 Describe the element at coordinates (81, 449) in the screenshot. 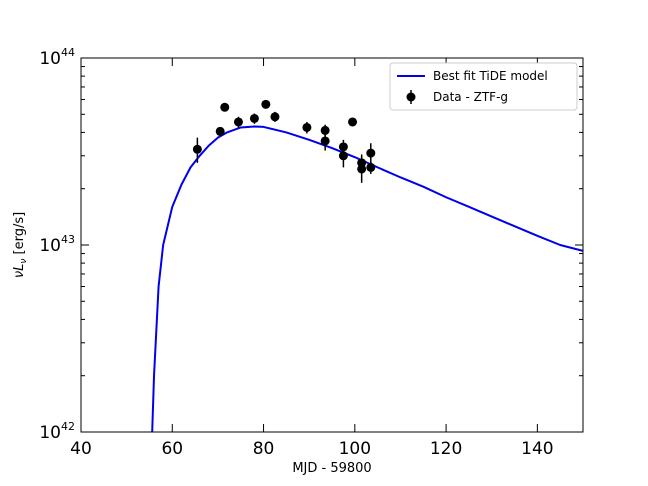

I see `x-tick-label: 40` at that location.